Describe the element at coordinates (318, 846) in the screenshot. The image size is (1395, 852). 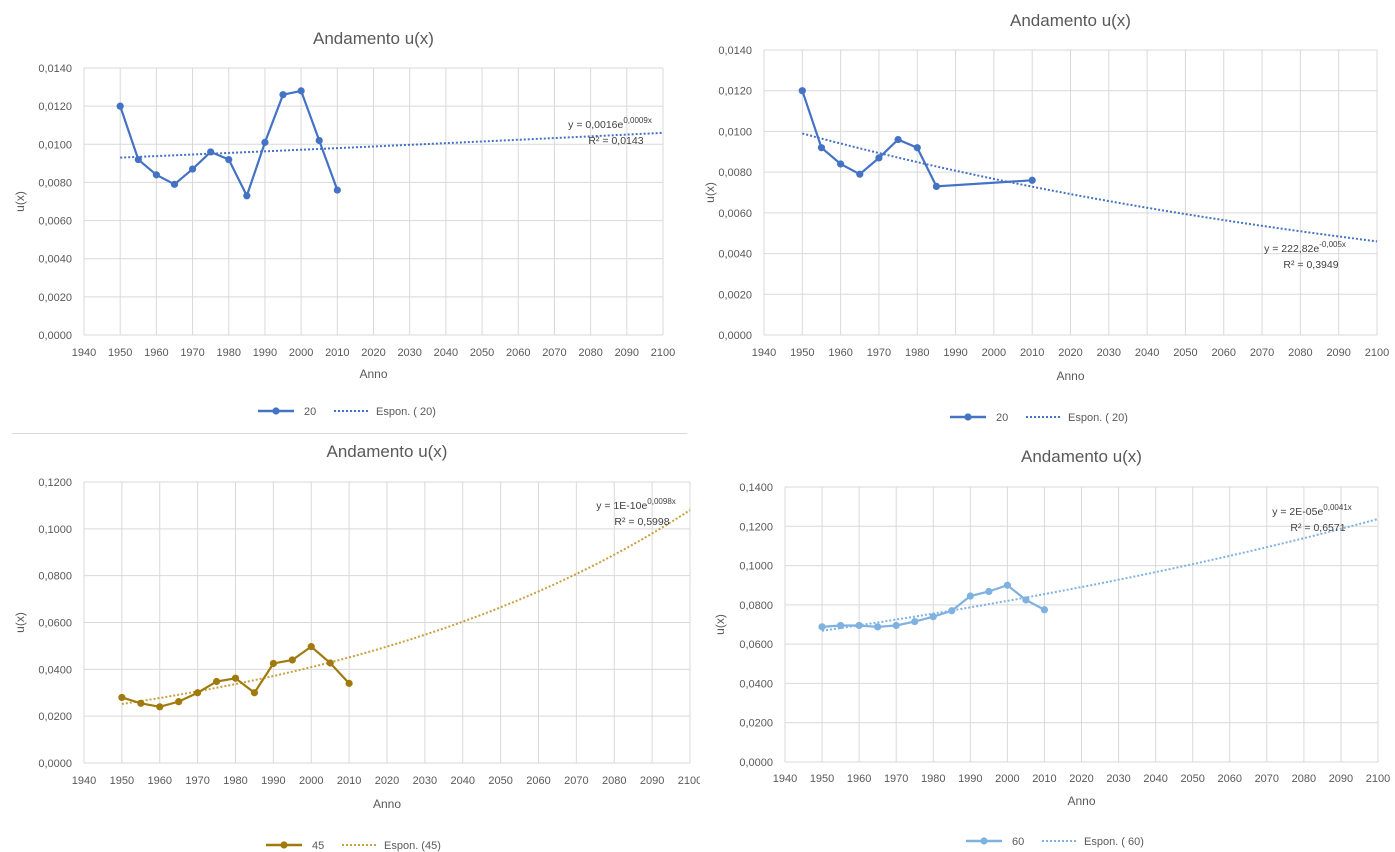
I see `legend-series-label: 45` at that location.